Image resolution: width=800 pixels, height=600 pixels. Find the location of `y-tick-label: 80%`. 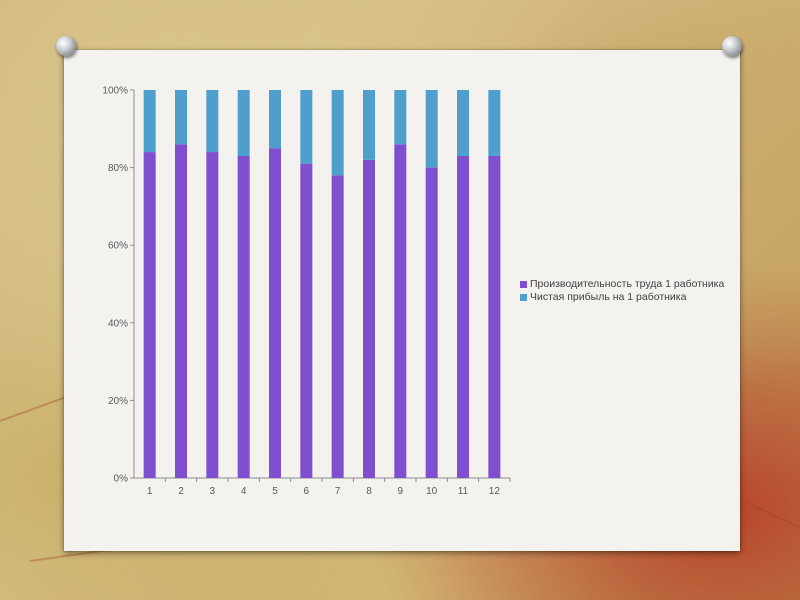

y-tick-label: 80% is located at coordinates (118, 168).